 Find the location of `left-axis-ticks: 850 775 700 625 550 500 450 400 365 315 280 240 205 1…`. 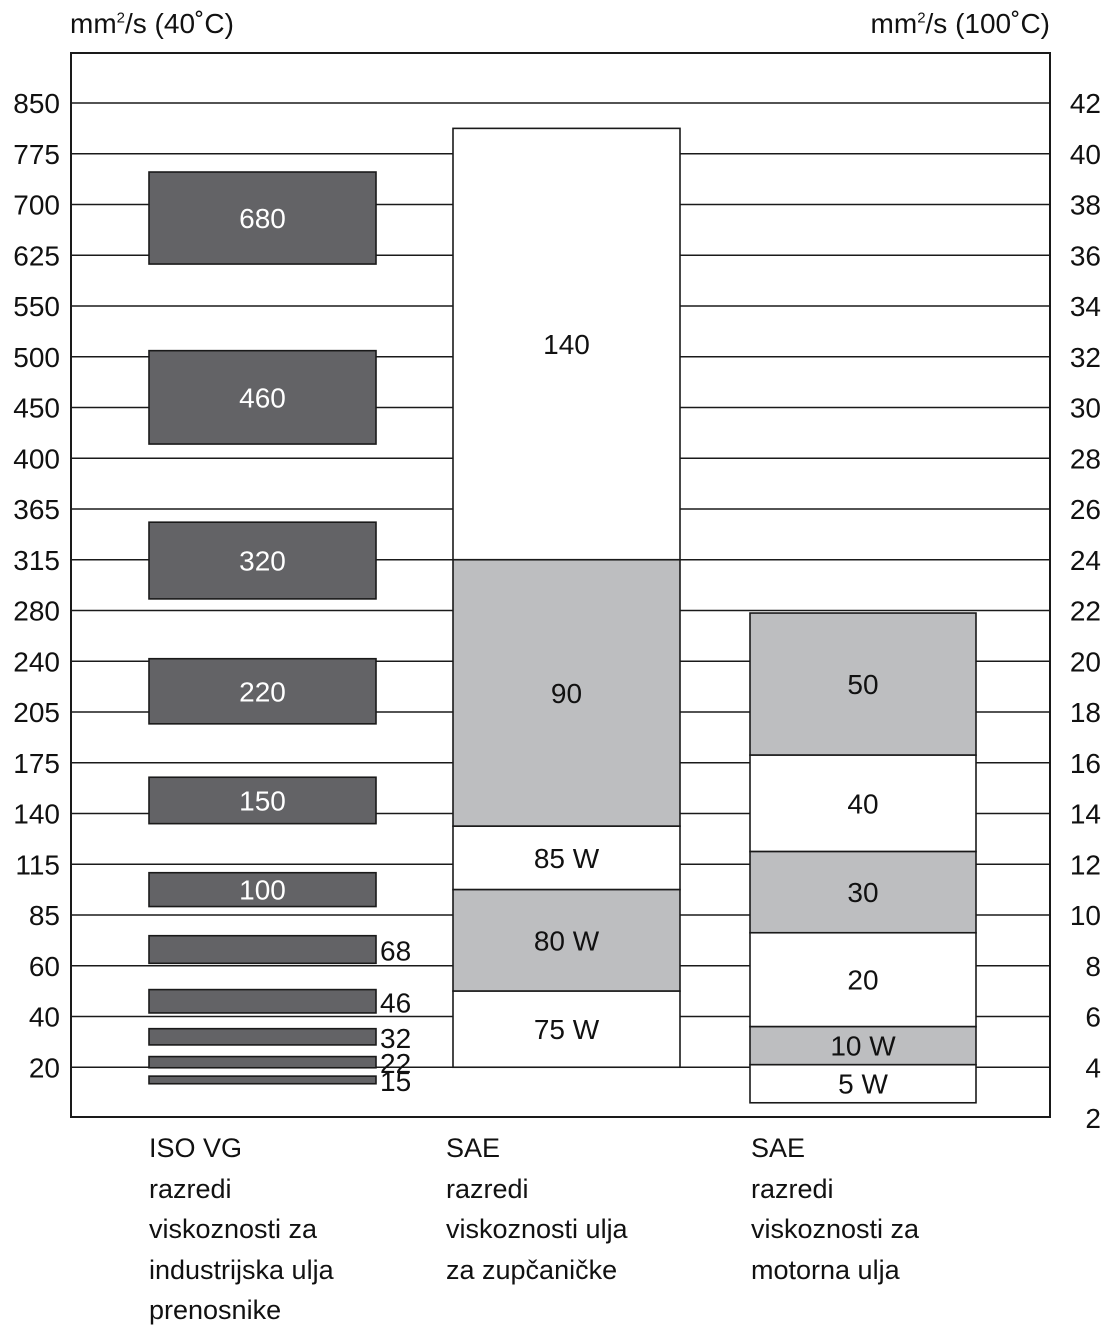

left-axis-ticks: 850 775 700 625 550 500 450 400 365 315 280 240 205 1… is located at coordinates (36, 585).